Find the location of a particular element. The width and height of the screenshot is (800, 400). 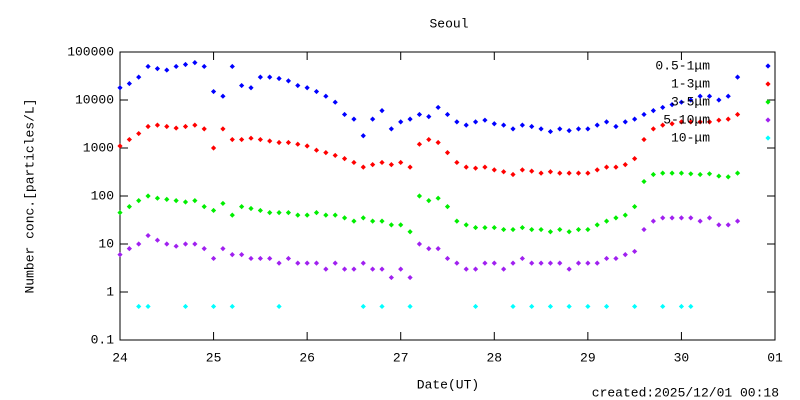

x-tick-label: 28 is located at coordinates (494, 357).